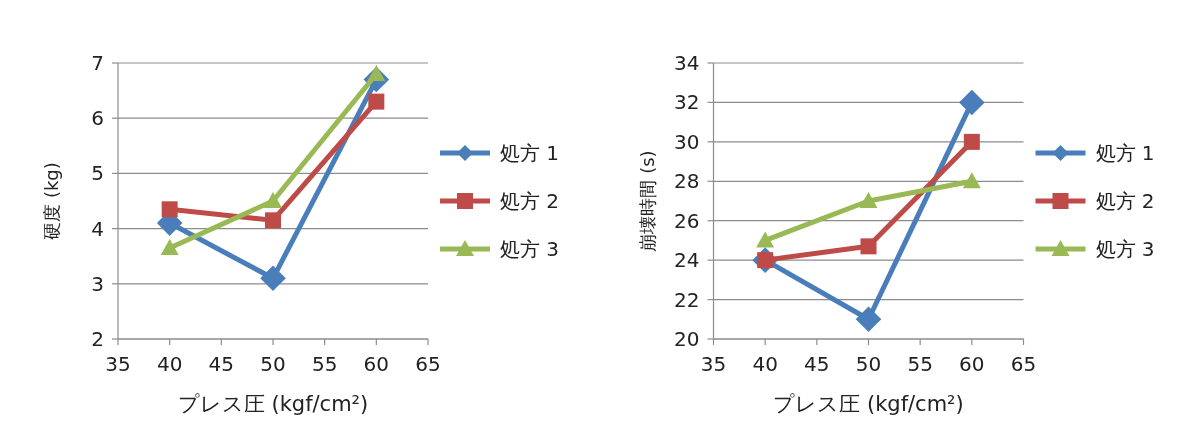 This screenshot has height=441, width=1191. What do you see at coordinates (97, 228) in the screenshot?
I see `y-tick-label: 4` at bounding box center [97, 228].